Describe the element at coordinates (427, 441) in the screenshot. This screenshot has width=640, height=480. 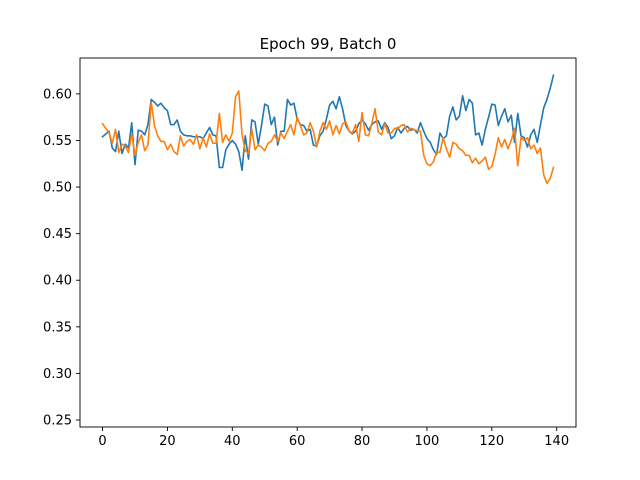
I see `x-tick-label: 100` at that location.